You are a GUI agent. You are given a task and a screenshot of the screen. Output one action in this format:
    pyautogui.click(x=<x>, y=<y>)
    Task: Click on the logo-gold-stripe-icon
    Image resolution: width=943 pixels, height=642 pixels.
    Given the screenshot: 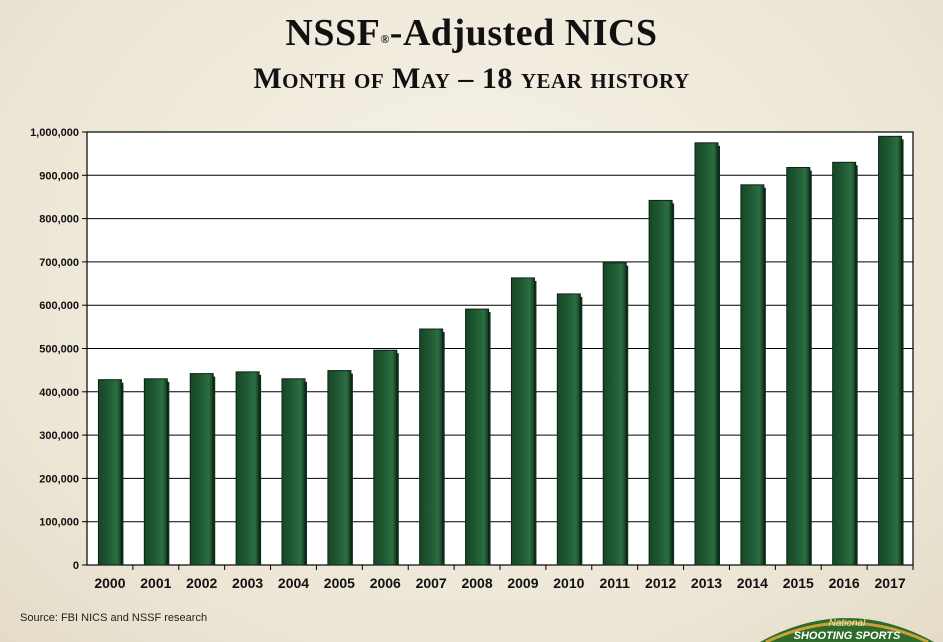 What is the action you would take?
    pyautogui.click(x=847, y=631)
    